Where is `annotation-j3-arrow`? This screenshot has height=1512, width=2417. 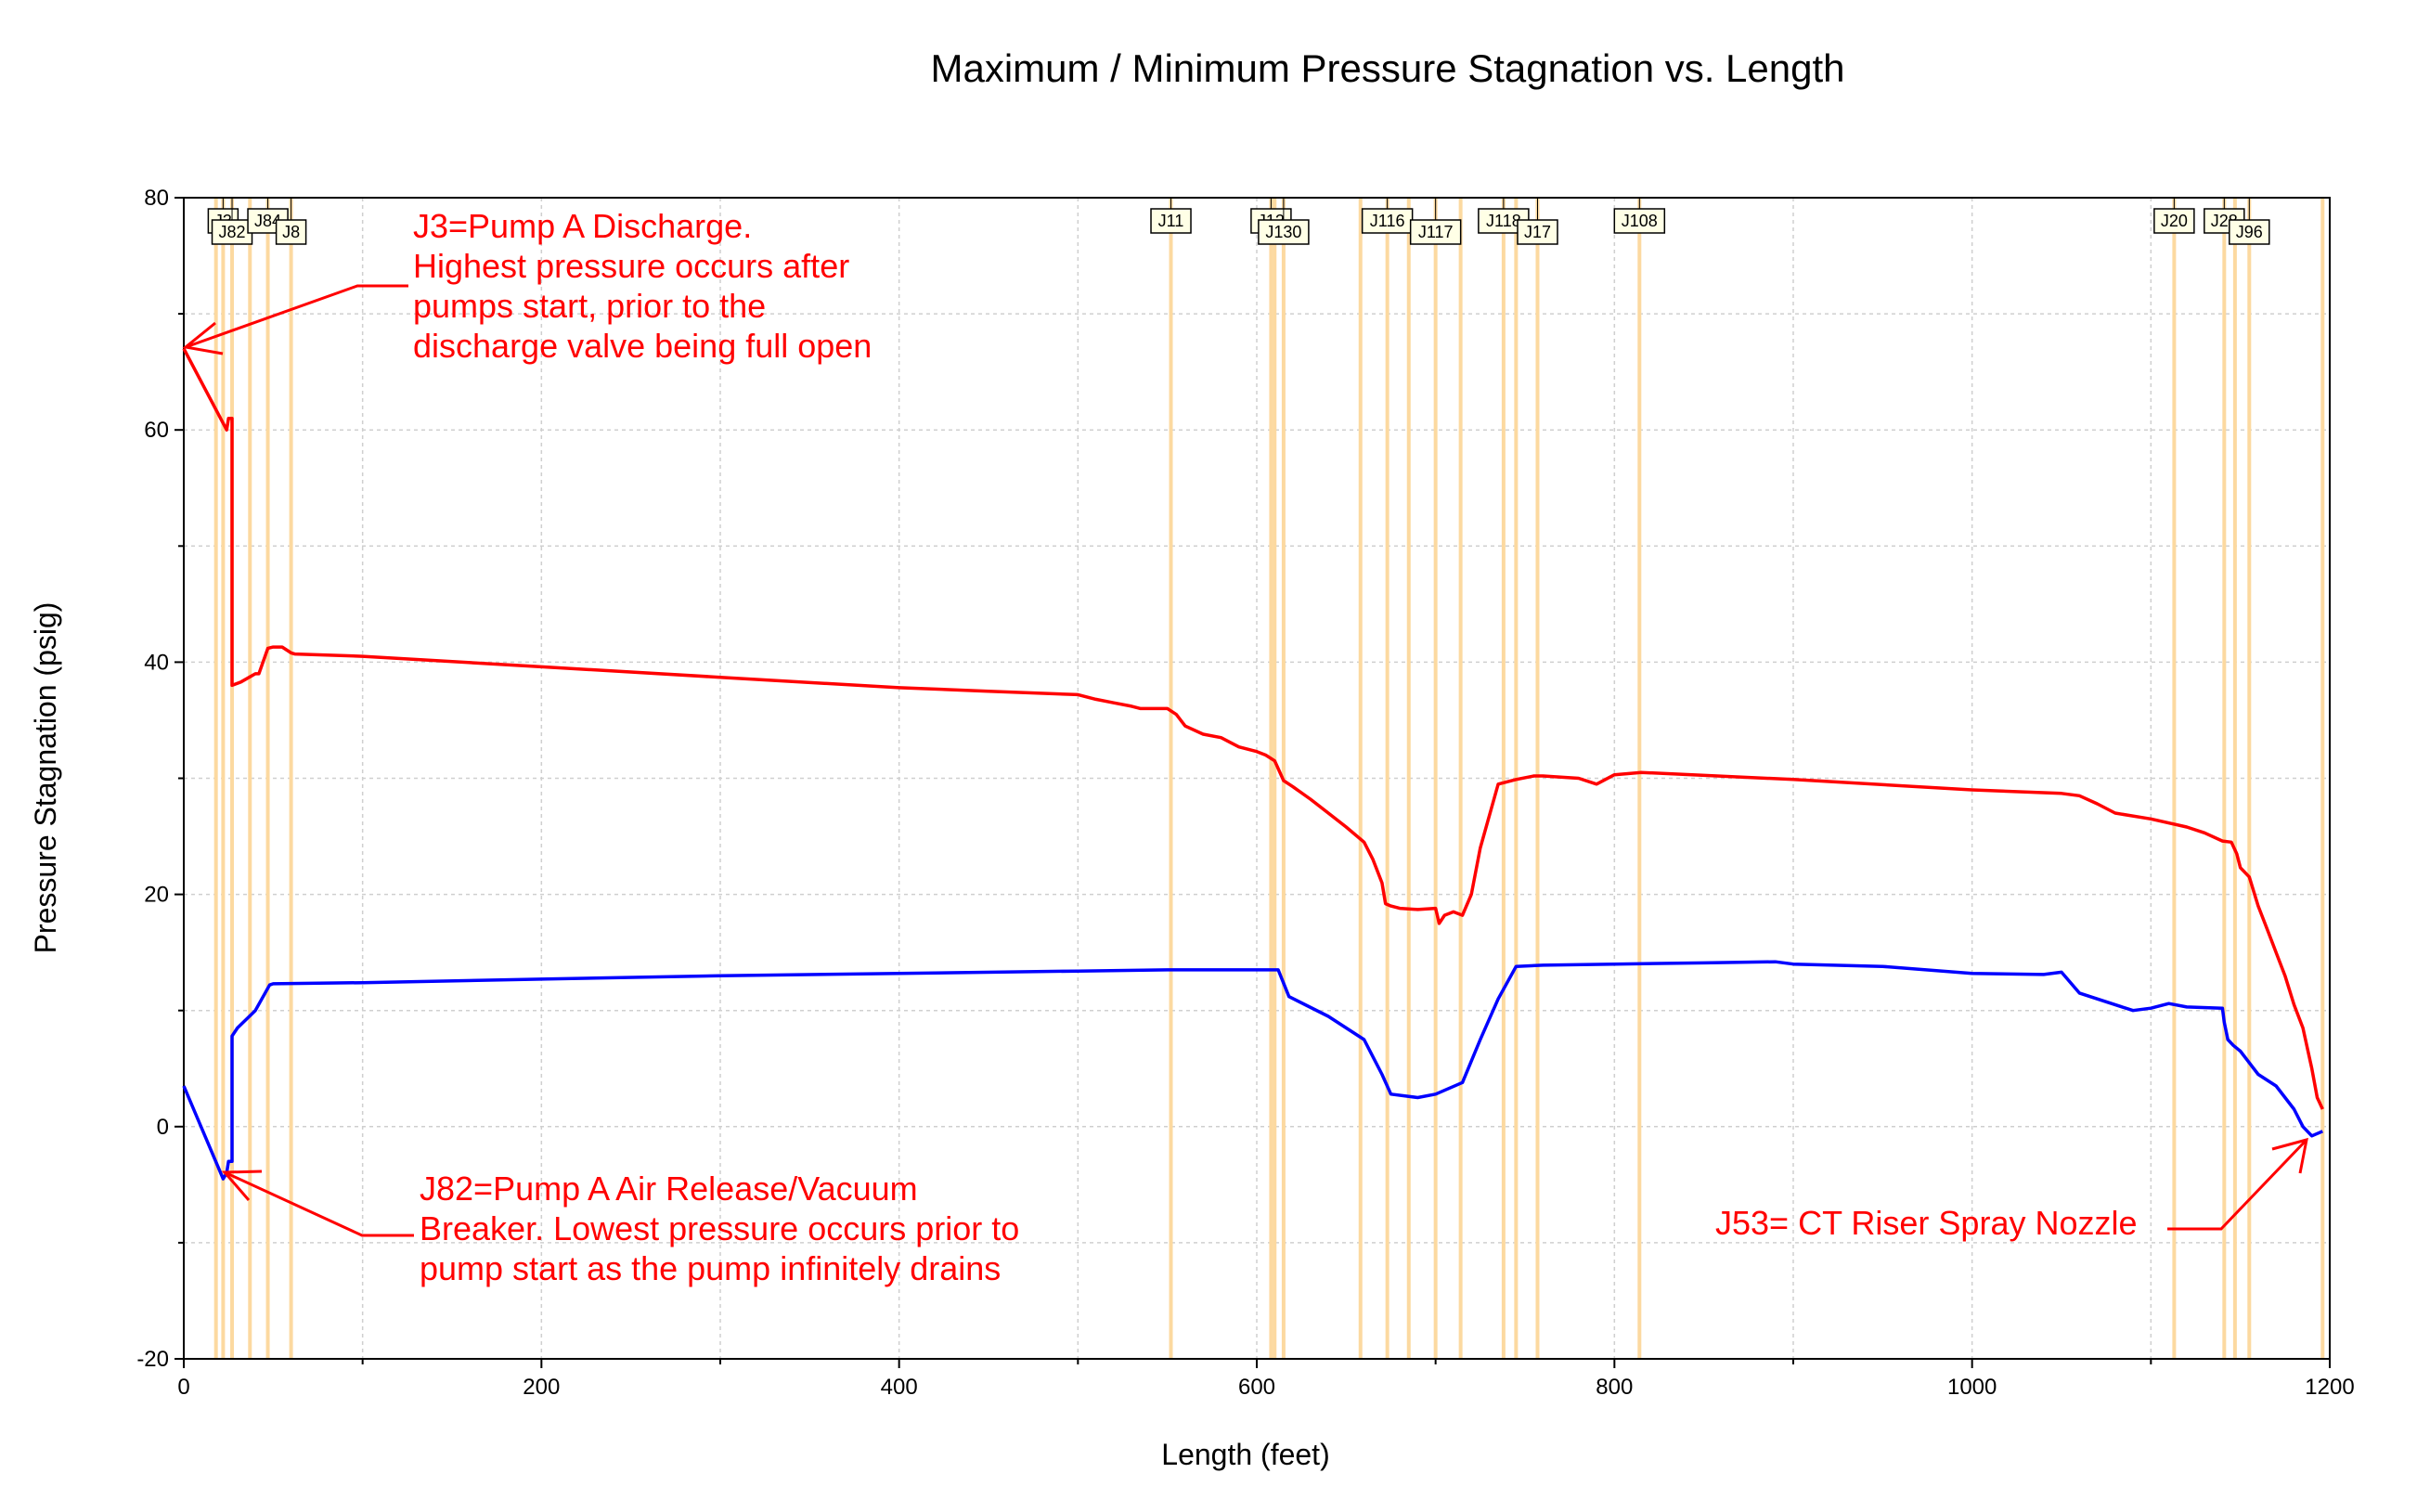
annotation-j3-arrow is located at coordinates (296, 316).